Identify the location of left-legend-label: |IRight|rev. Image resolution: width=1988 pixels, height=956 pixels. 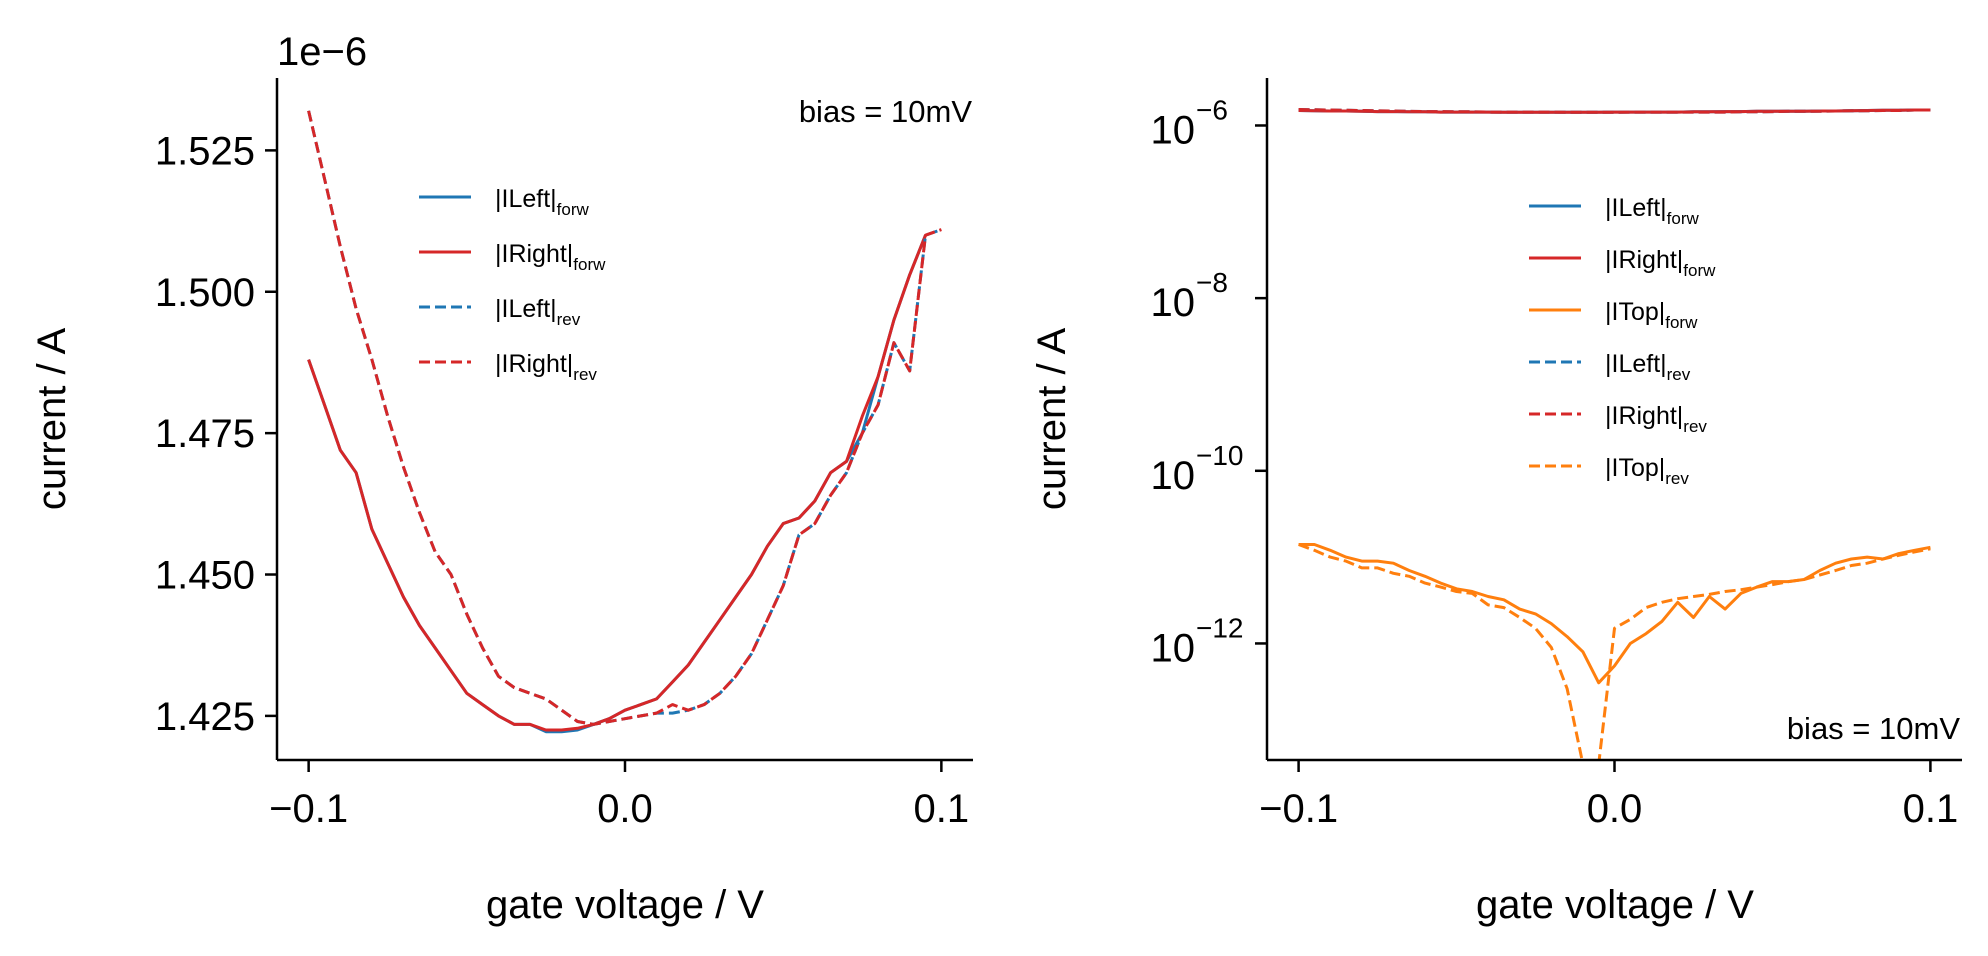
(546, 367).